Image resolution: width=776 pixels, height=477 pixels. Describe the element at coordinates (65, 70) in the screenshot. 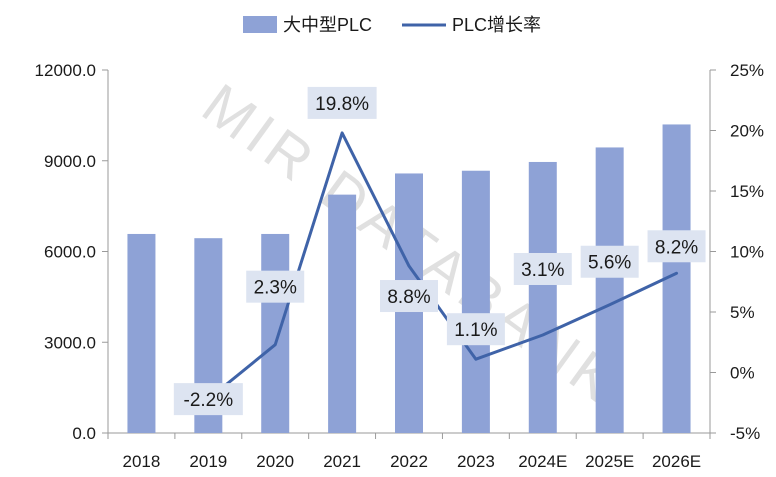

I see `y-left-tick-label: 12000.0` at that location.